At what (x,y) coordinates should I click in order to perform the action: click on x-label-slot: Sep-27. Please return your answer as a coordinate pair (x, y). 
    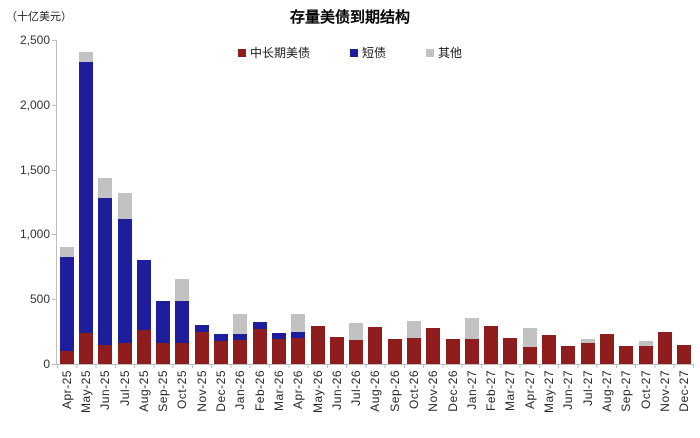
    Looking at the image, I should click on (626, 391).